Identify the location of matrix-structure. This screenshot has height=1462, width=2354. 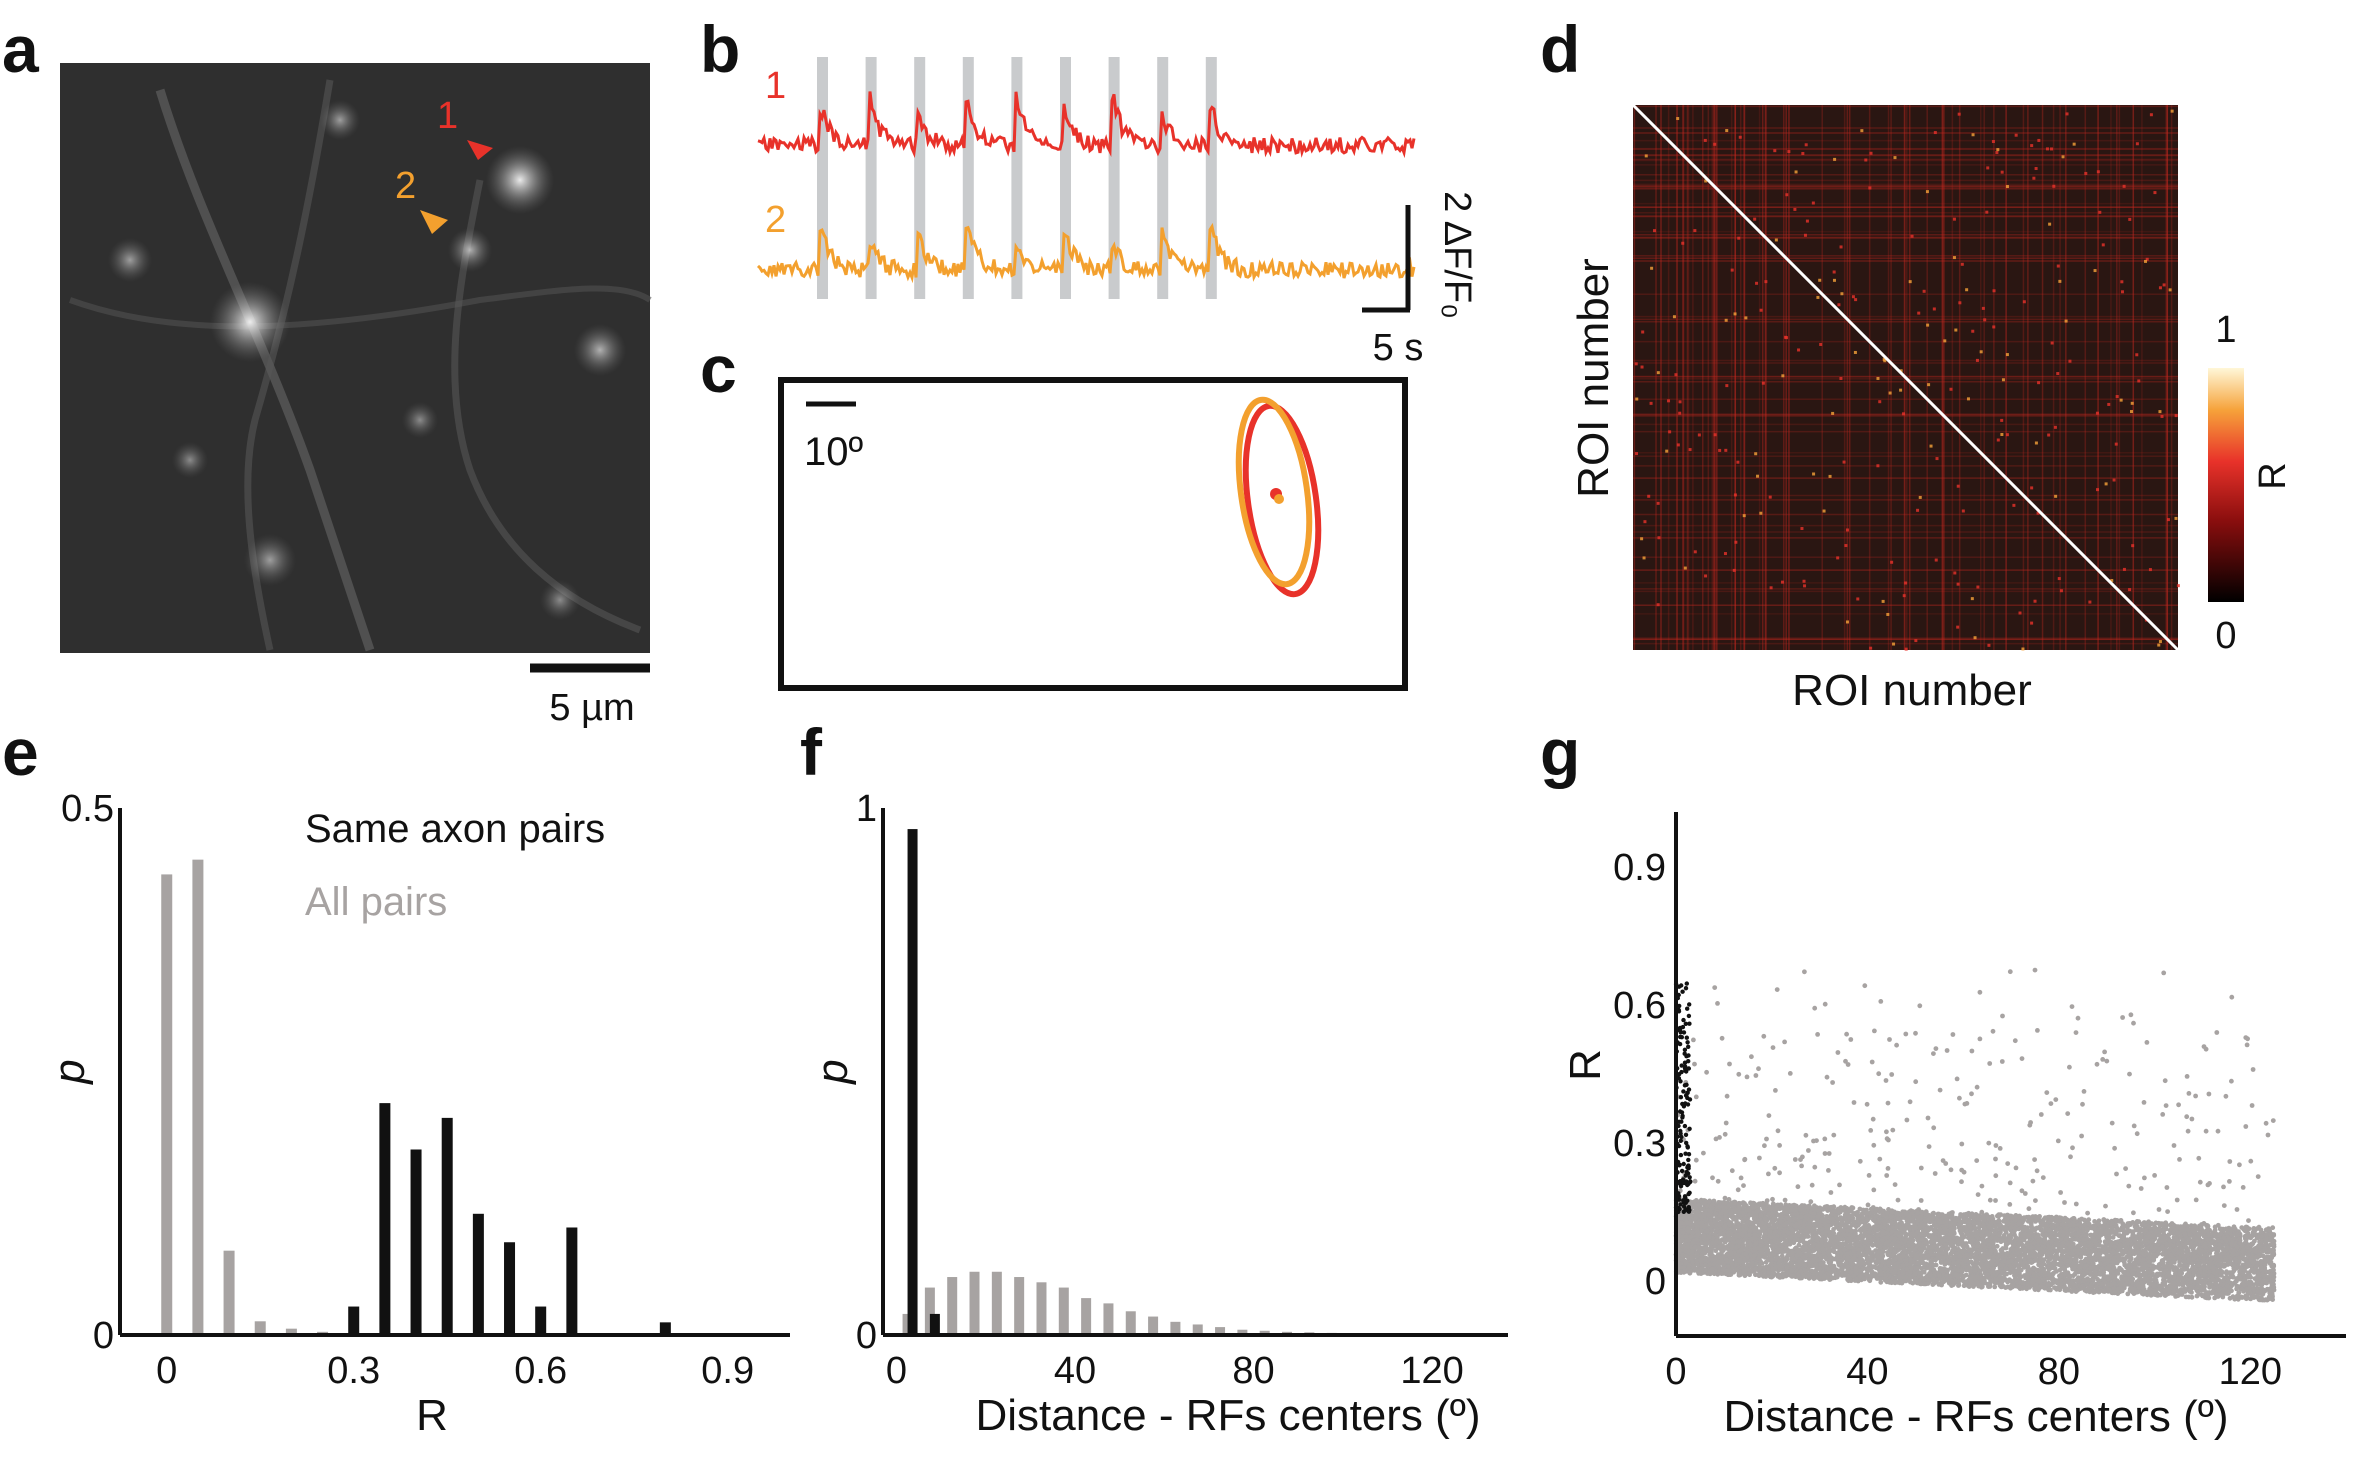
(1906, 378).